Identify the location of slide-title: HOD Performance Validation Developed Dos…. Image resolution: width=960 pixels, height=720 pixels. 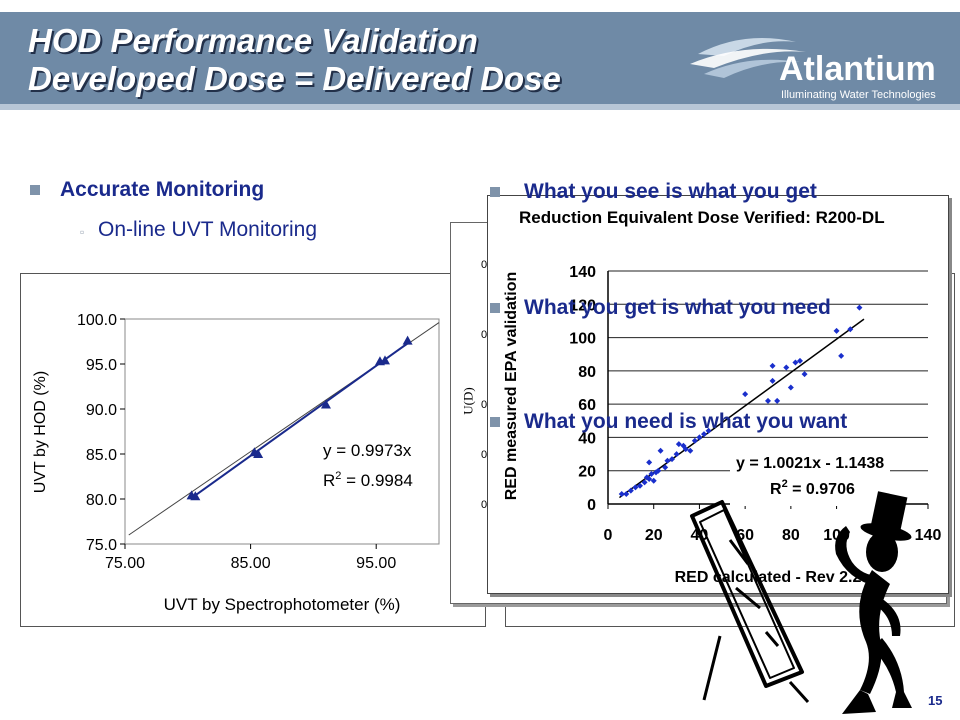
(294, 60).